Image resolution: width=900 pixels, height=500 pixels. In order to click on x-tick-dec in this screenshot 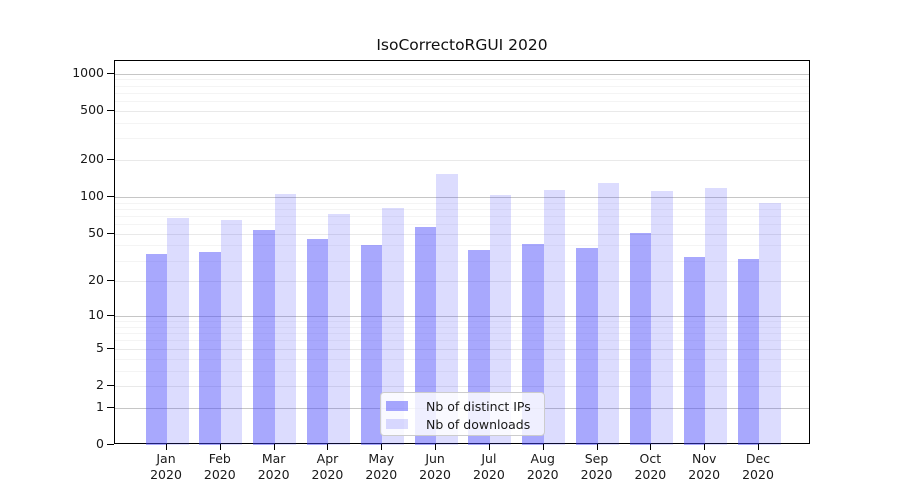, I will do `click(758, 447)`.